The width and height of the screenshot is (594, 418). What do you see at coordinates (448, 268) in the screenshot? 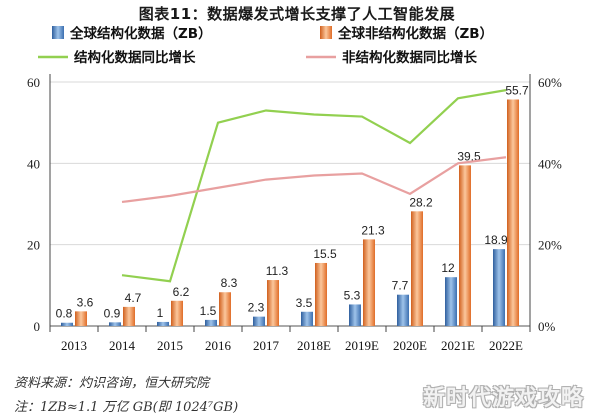
I see `data-label: 12` at bounding box center [448, 268].